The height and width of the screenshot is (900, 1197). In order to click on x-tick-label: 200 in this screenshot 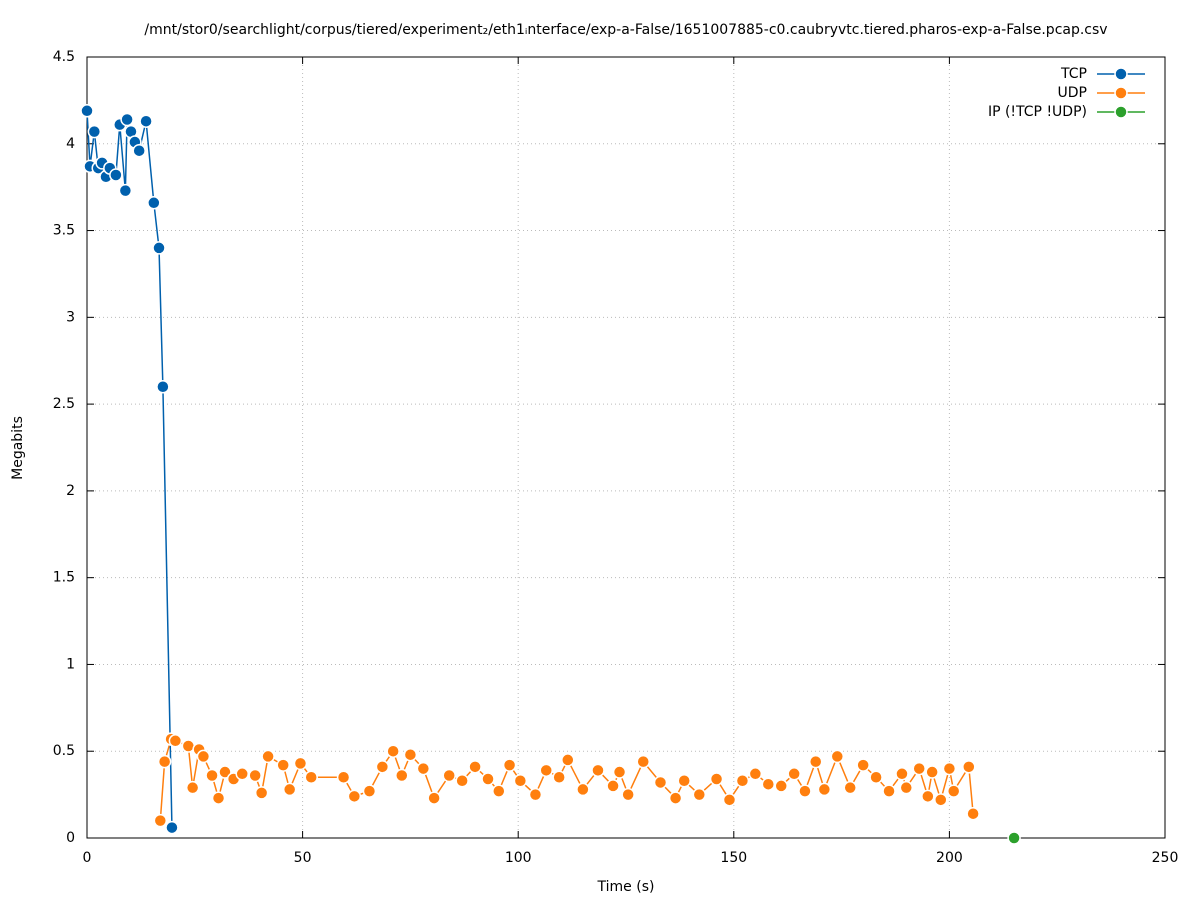, I will do `click(949, 858)`.